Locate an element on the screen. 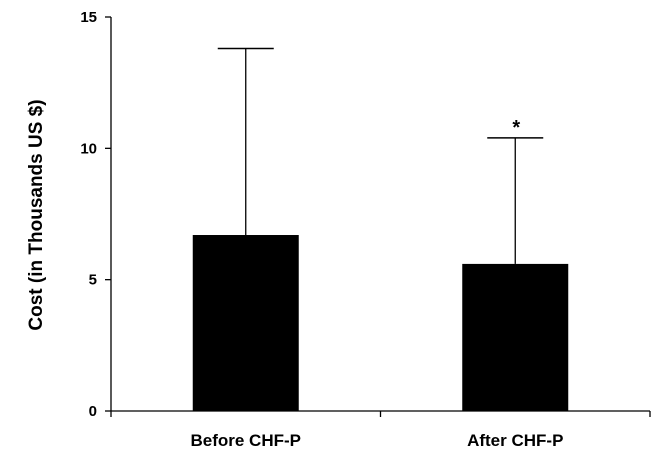  y-tick-label: 15 is located at coordinates (88, 17).